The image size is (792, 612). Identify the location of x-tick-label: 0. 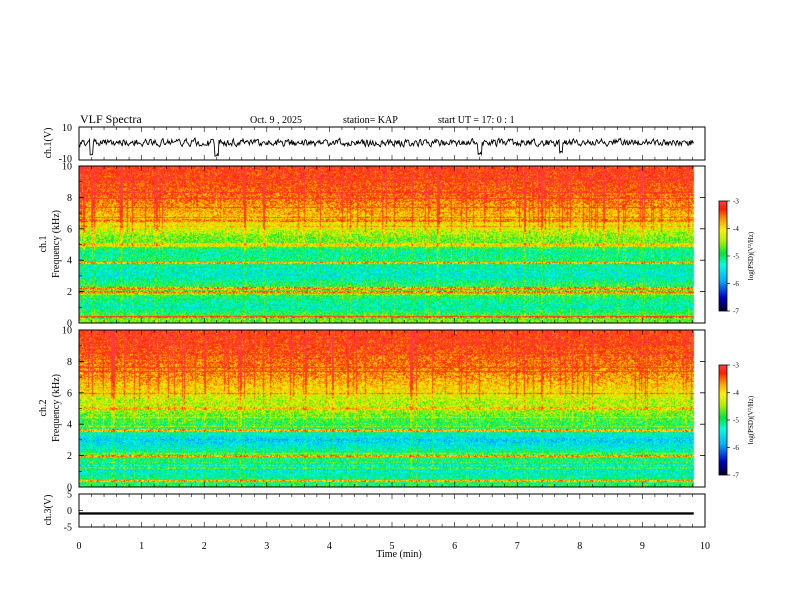
(79, 546).